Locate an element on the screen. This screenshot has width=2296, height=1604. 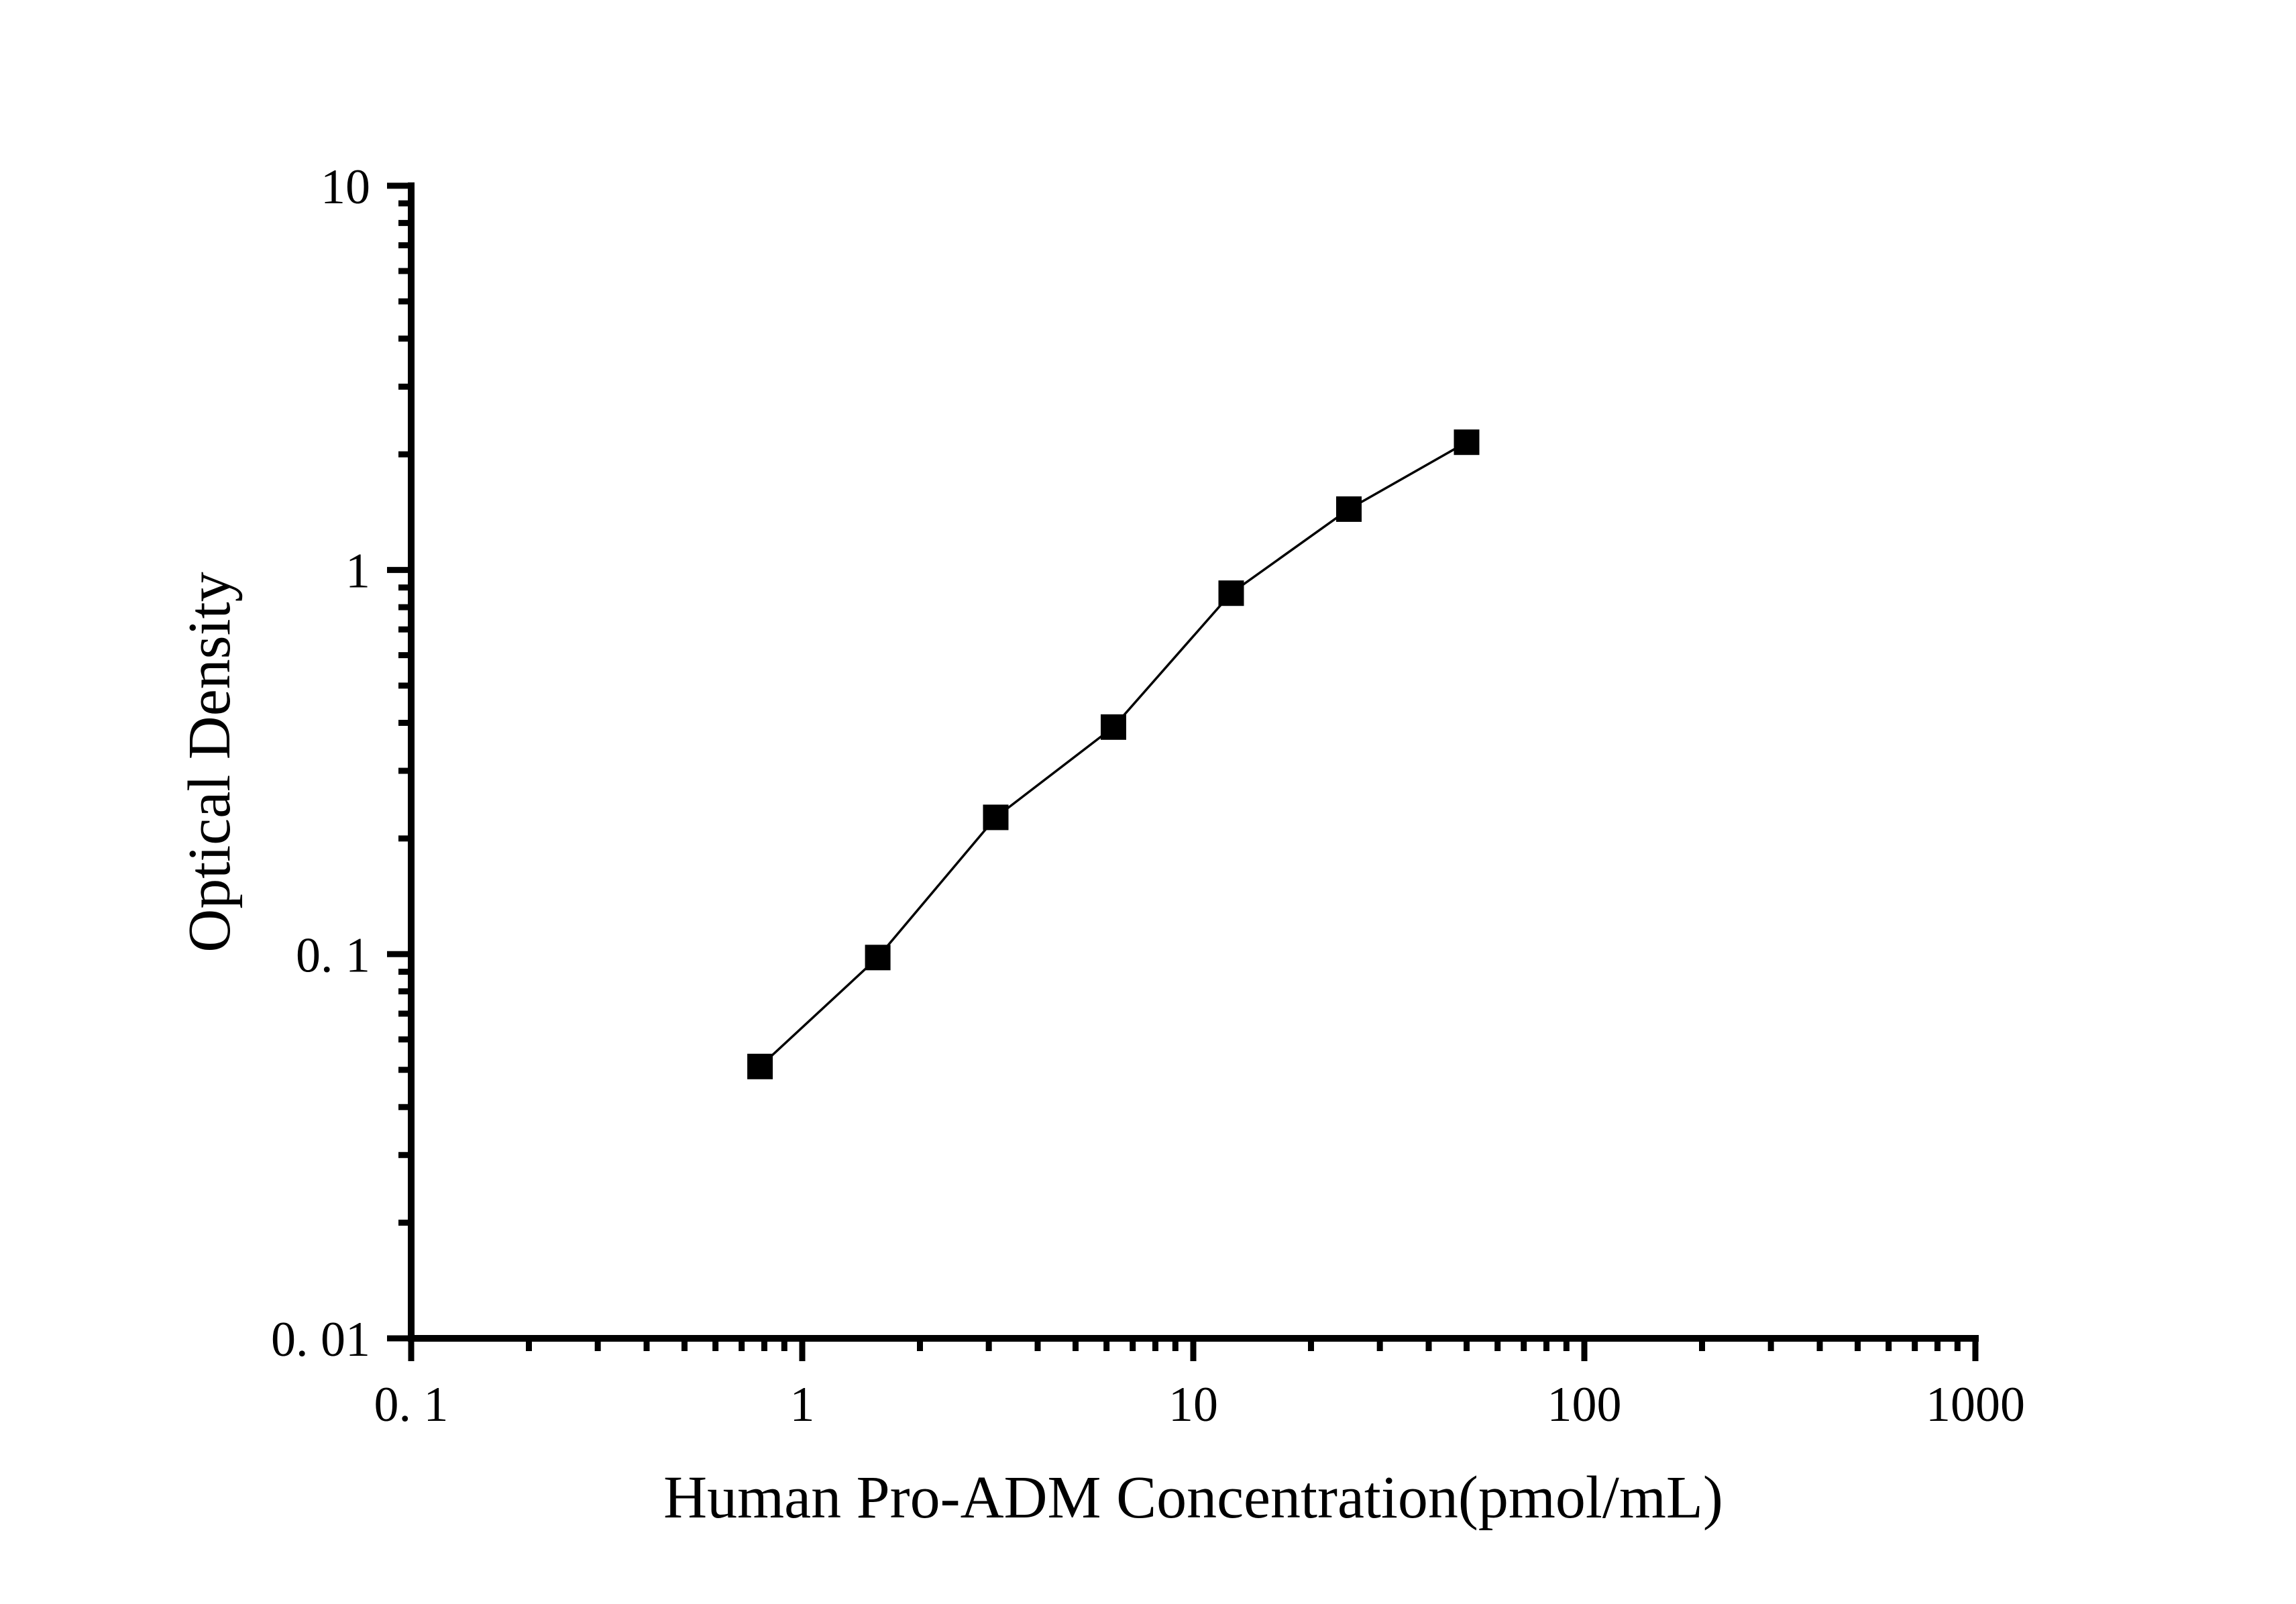
series-line is located at coordinates (1113, 754).